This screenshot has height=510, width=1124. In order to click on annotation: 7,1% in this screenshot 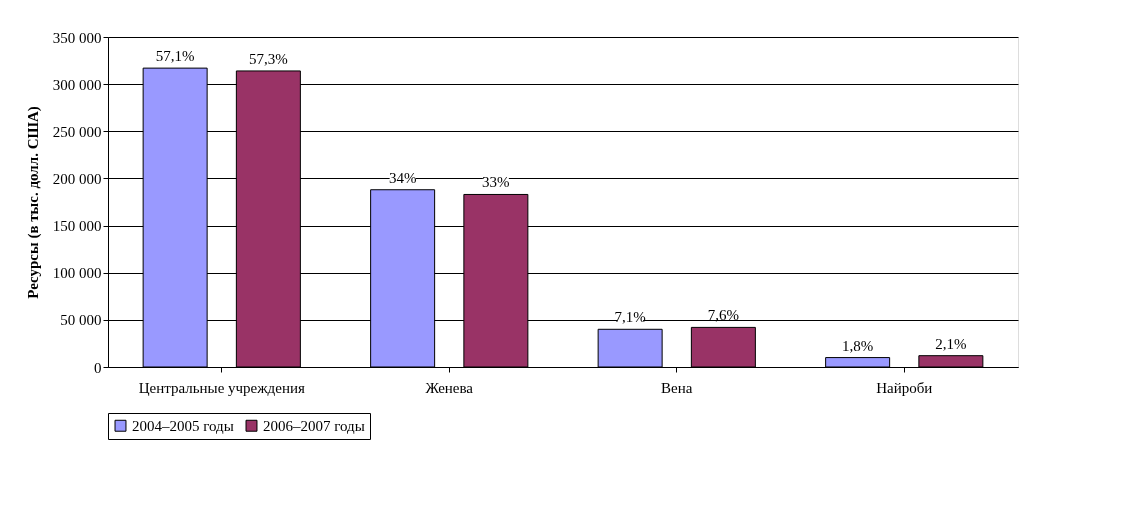, I will do `click(630, 317)`.